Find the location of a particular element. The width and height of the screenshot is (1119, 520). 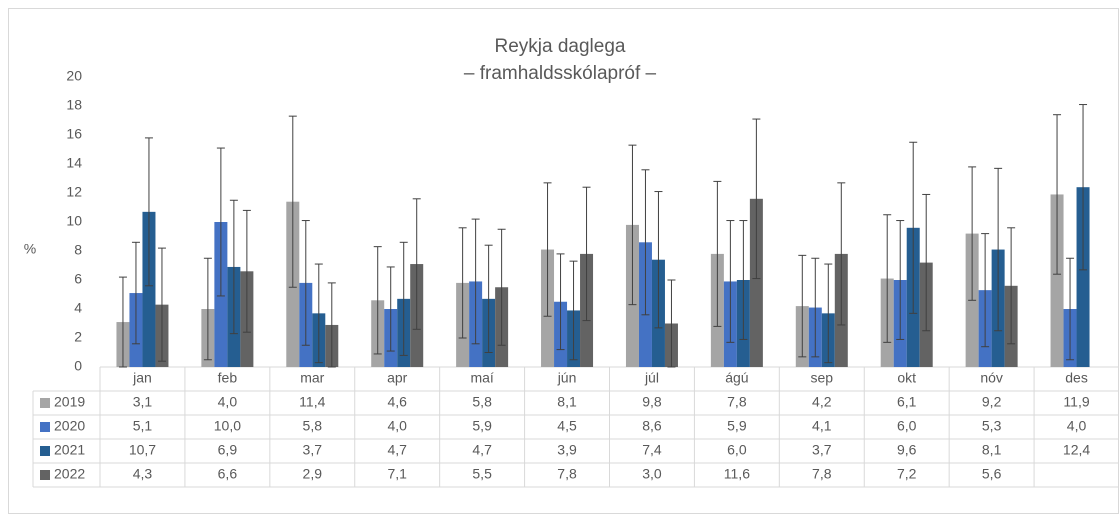

table-value: 5,5 is located at coordinates (482, 474).